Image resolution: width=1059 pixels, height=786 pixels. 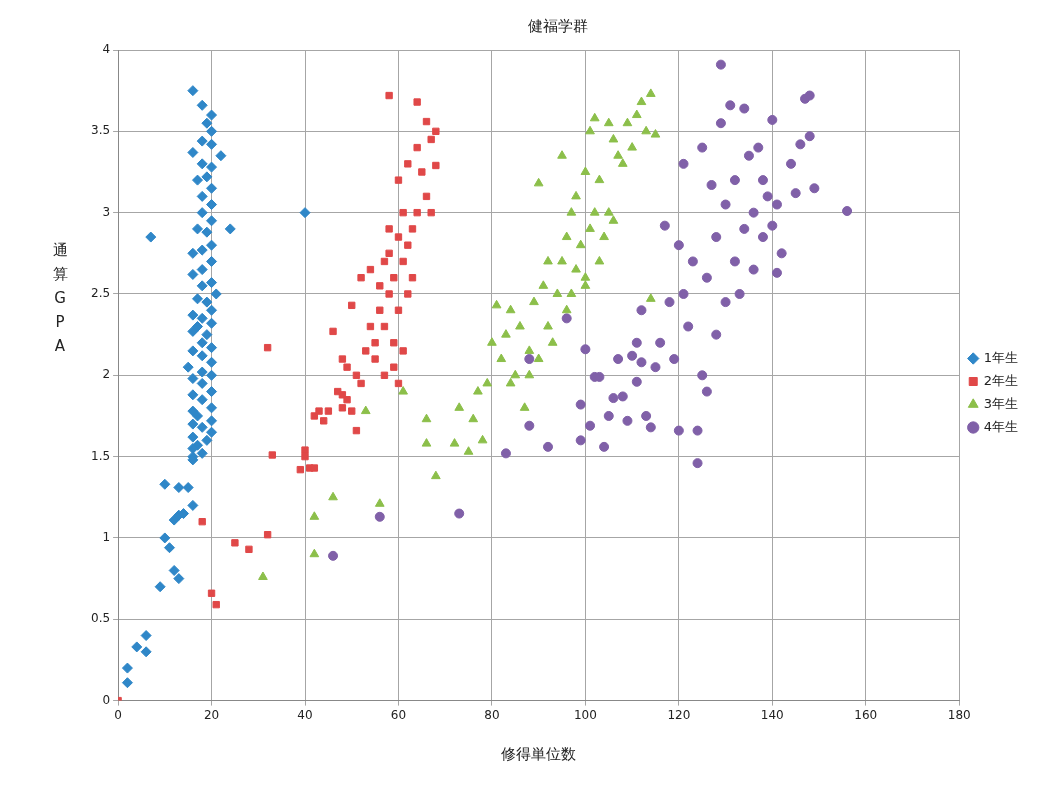 What do you see at coordinates (100, 455) in the screenshot?
I see `y-tick-label: 1.5` at bounding box center [100, 455].